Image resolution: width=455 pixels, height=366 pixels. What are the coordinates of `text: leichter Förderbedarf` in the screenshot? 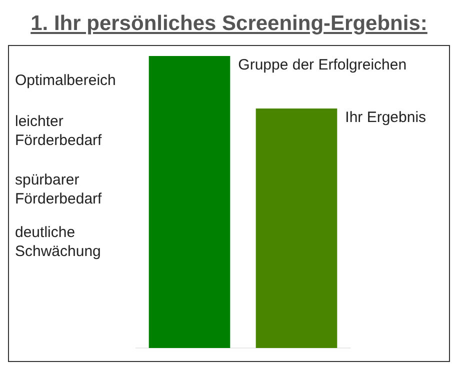 It's located at (59, 131).